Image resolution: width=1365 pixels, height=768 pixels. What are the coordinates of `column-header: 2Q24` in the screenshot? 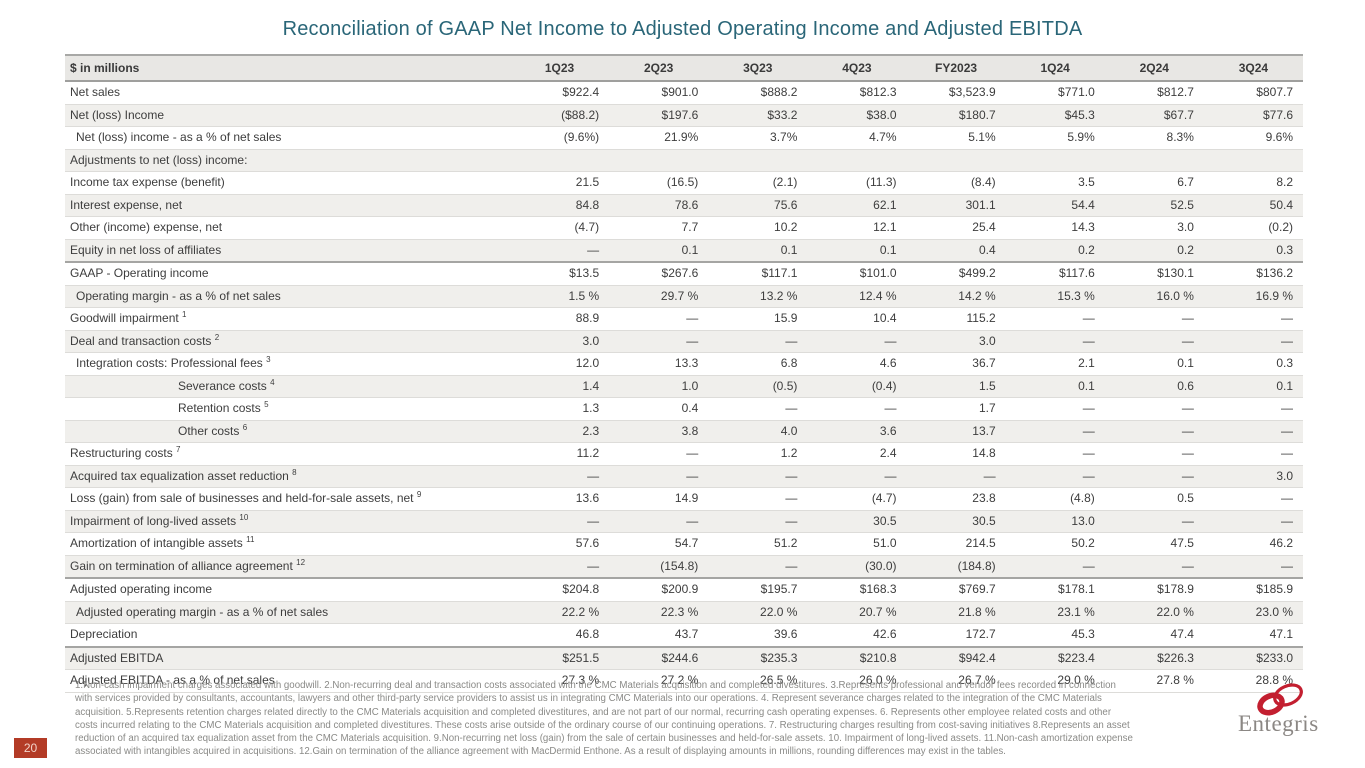 It's located at (1154, 68).